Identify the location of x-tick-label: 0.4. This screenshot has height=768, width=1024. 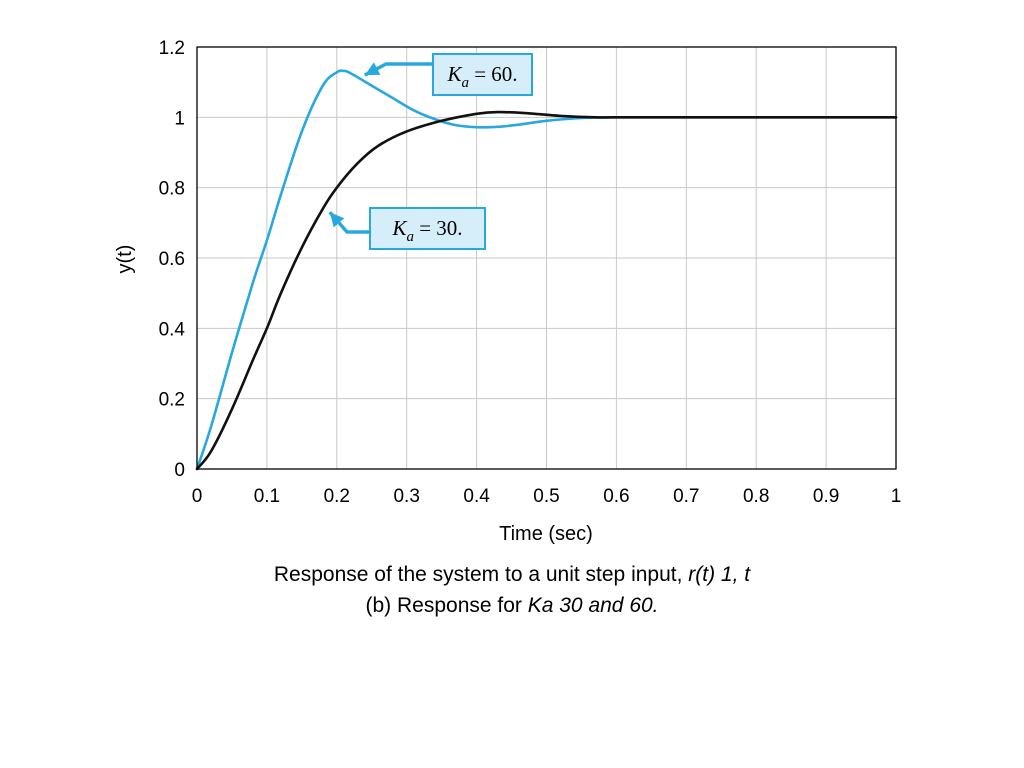
(476, 496).